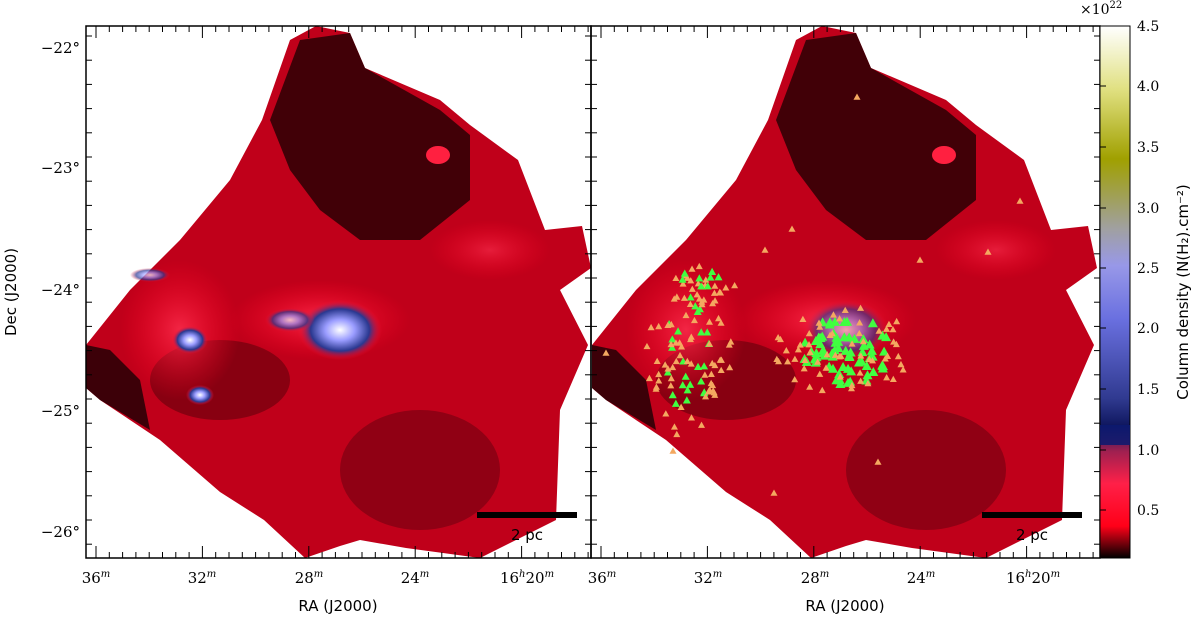  What do you see at coordinates (337, 606) in the screenshot?
I see `x-axis-title-left: RA (J2000)` at bounding box center [337, 606].